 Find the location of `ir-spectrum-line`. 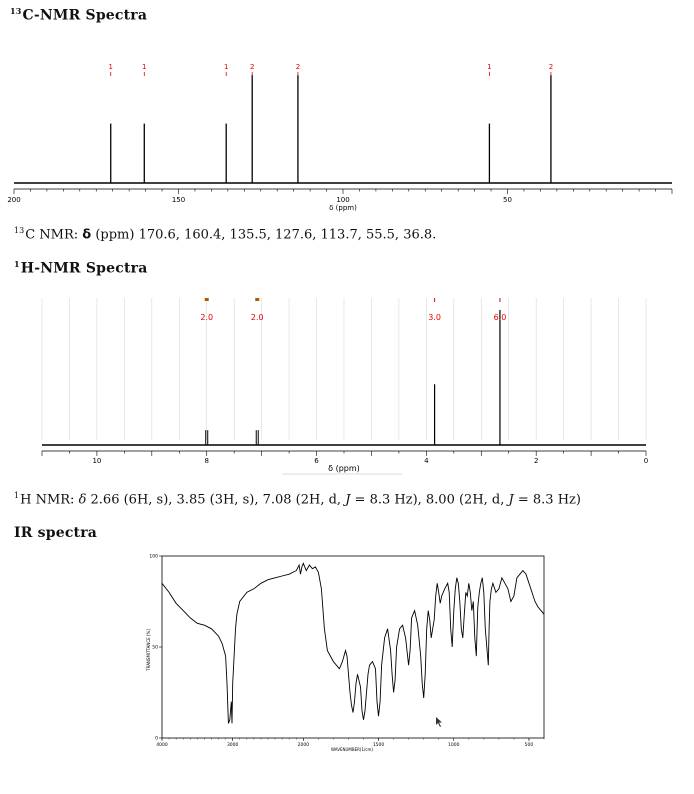

ir-spectrum-line is located at coordinates (353, 643).